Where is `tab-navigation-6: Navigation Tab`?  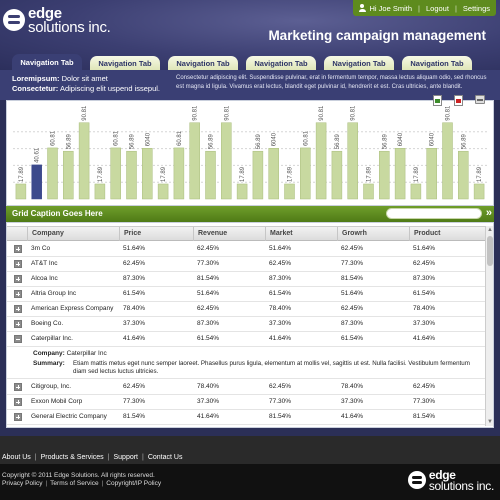
tab-navigation-6: Navigation Tab is located at coordinates (437, 63).